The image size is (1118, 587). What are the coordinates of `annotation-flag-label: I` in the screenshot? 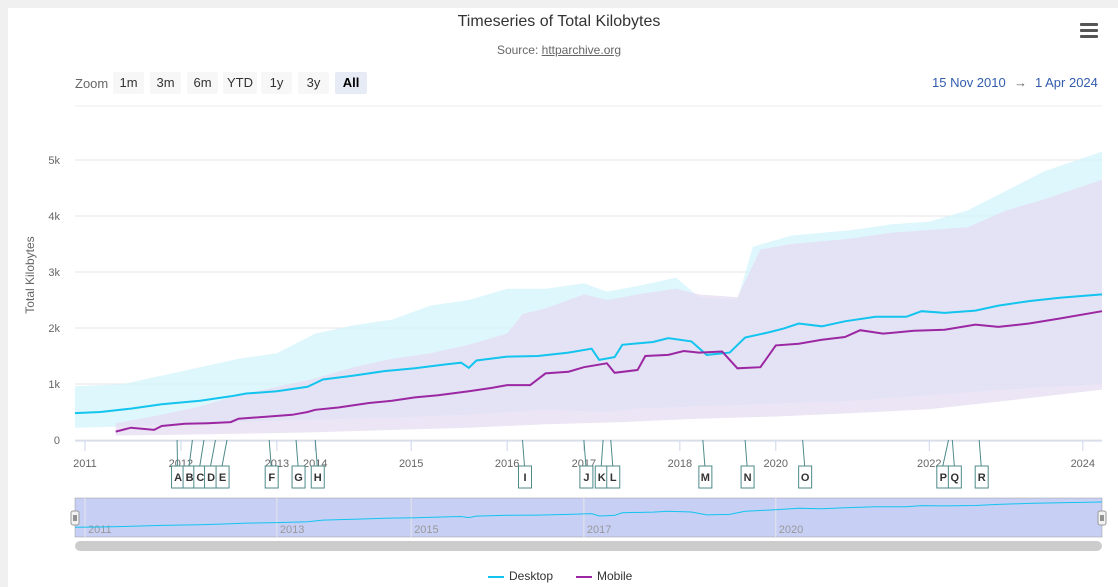 It's located at (524, 478).